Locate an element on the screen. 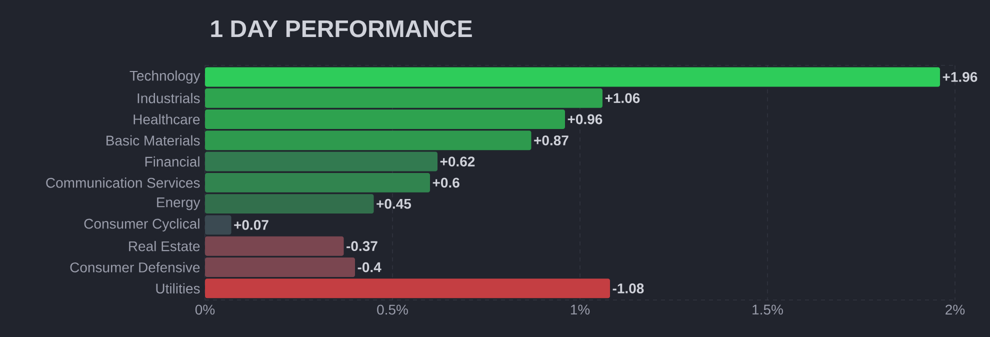  x-tick-label: 1% is located at coordinates (580, 309).